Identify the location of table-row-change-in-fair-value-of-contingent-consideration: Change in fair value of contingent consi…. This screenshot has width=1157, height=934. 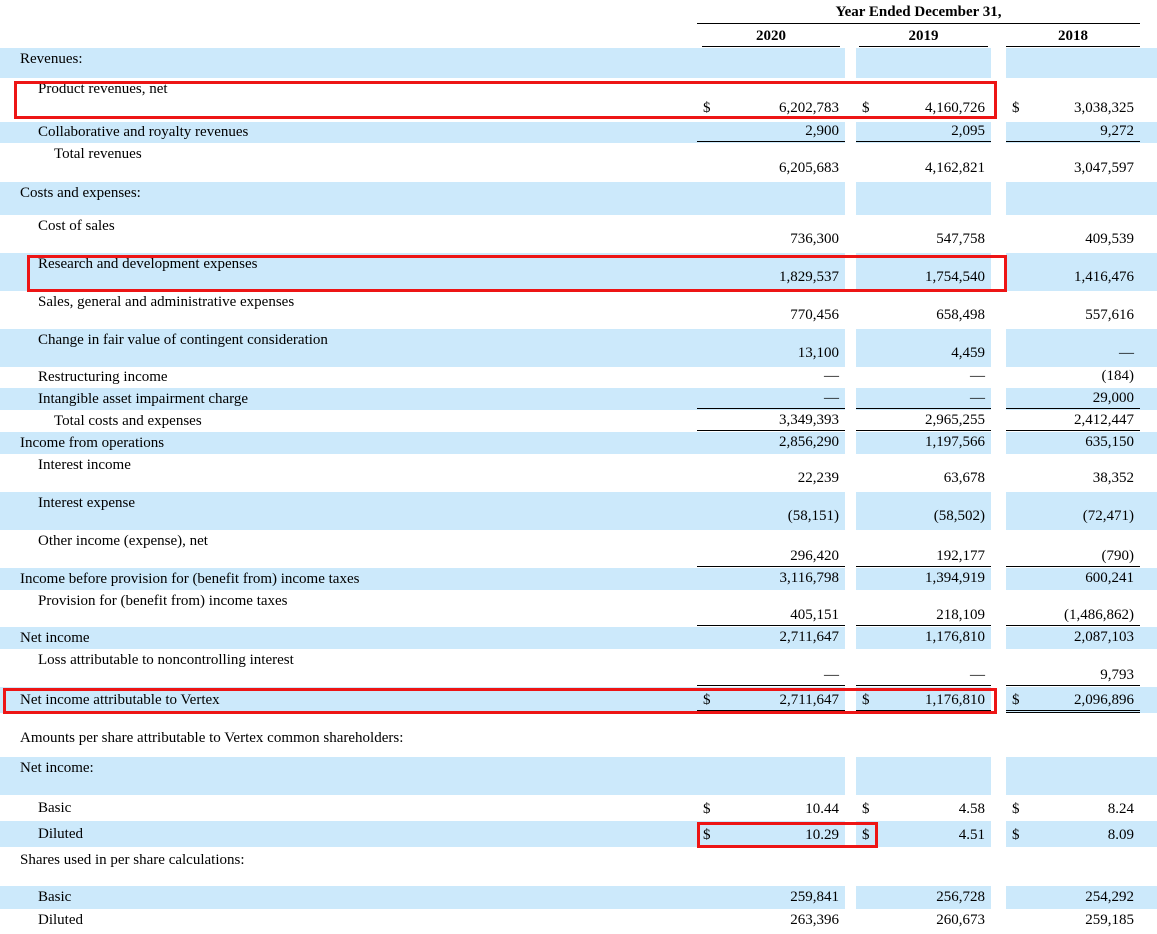
(578, 348).